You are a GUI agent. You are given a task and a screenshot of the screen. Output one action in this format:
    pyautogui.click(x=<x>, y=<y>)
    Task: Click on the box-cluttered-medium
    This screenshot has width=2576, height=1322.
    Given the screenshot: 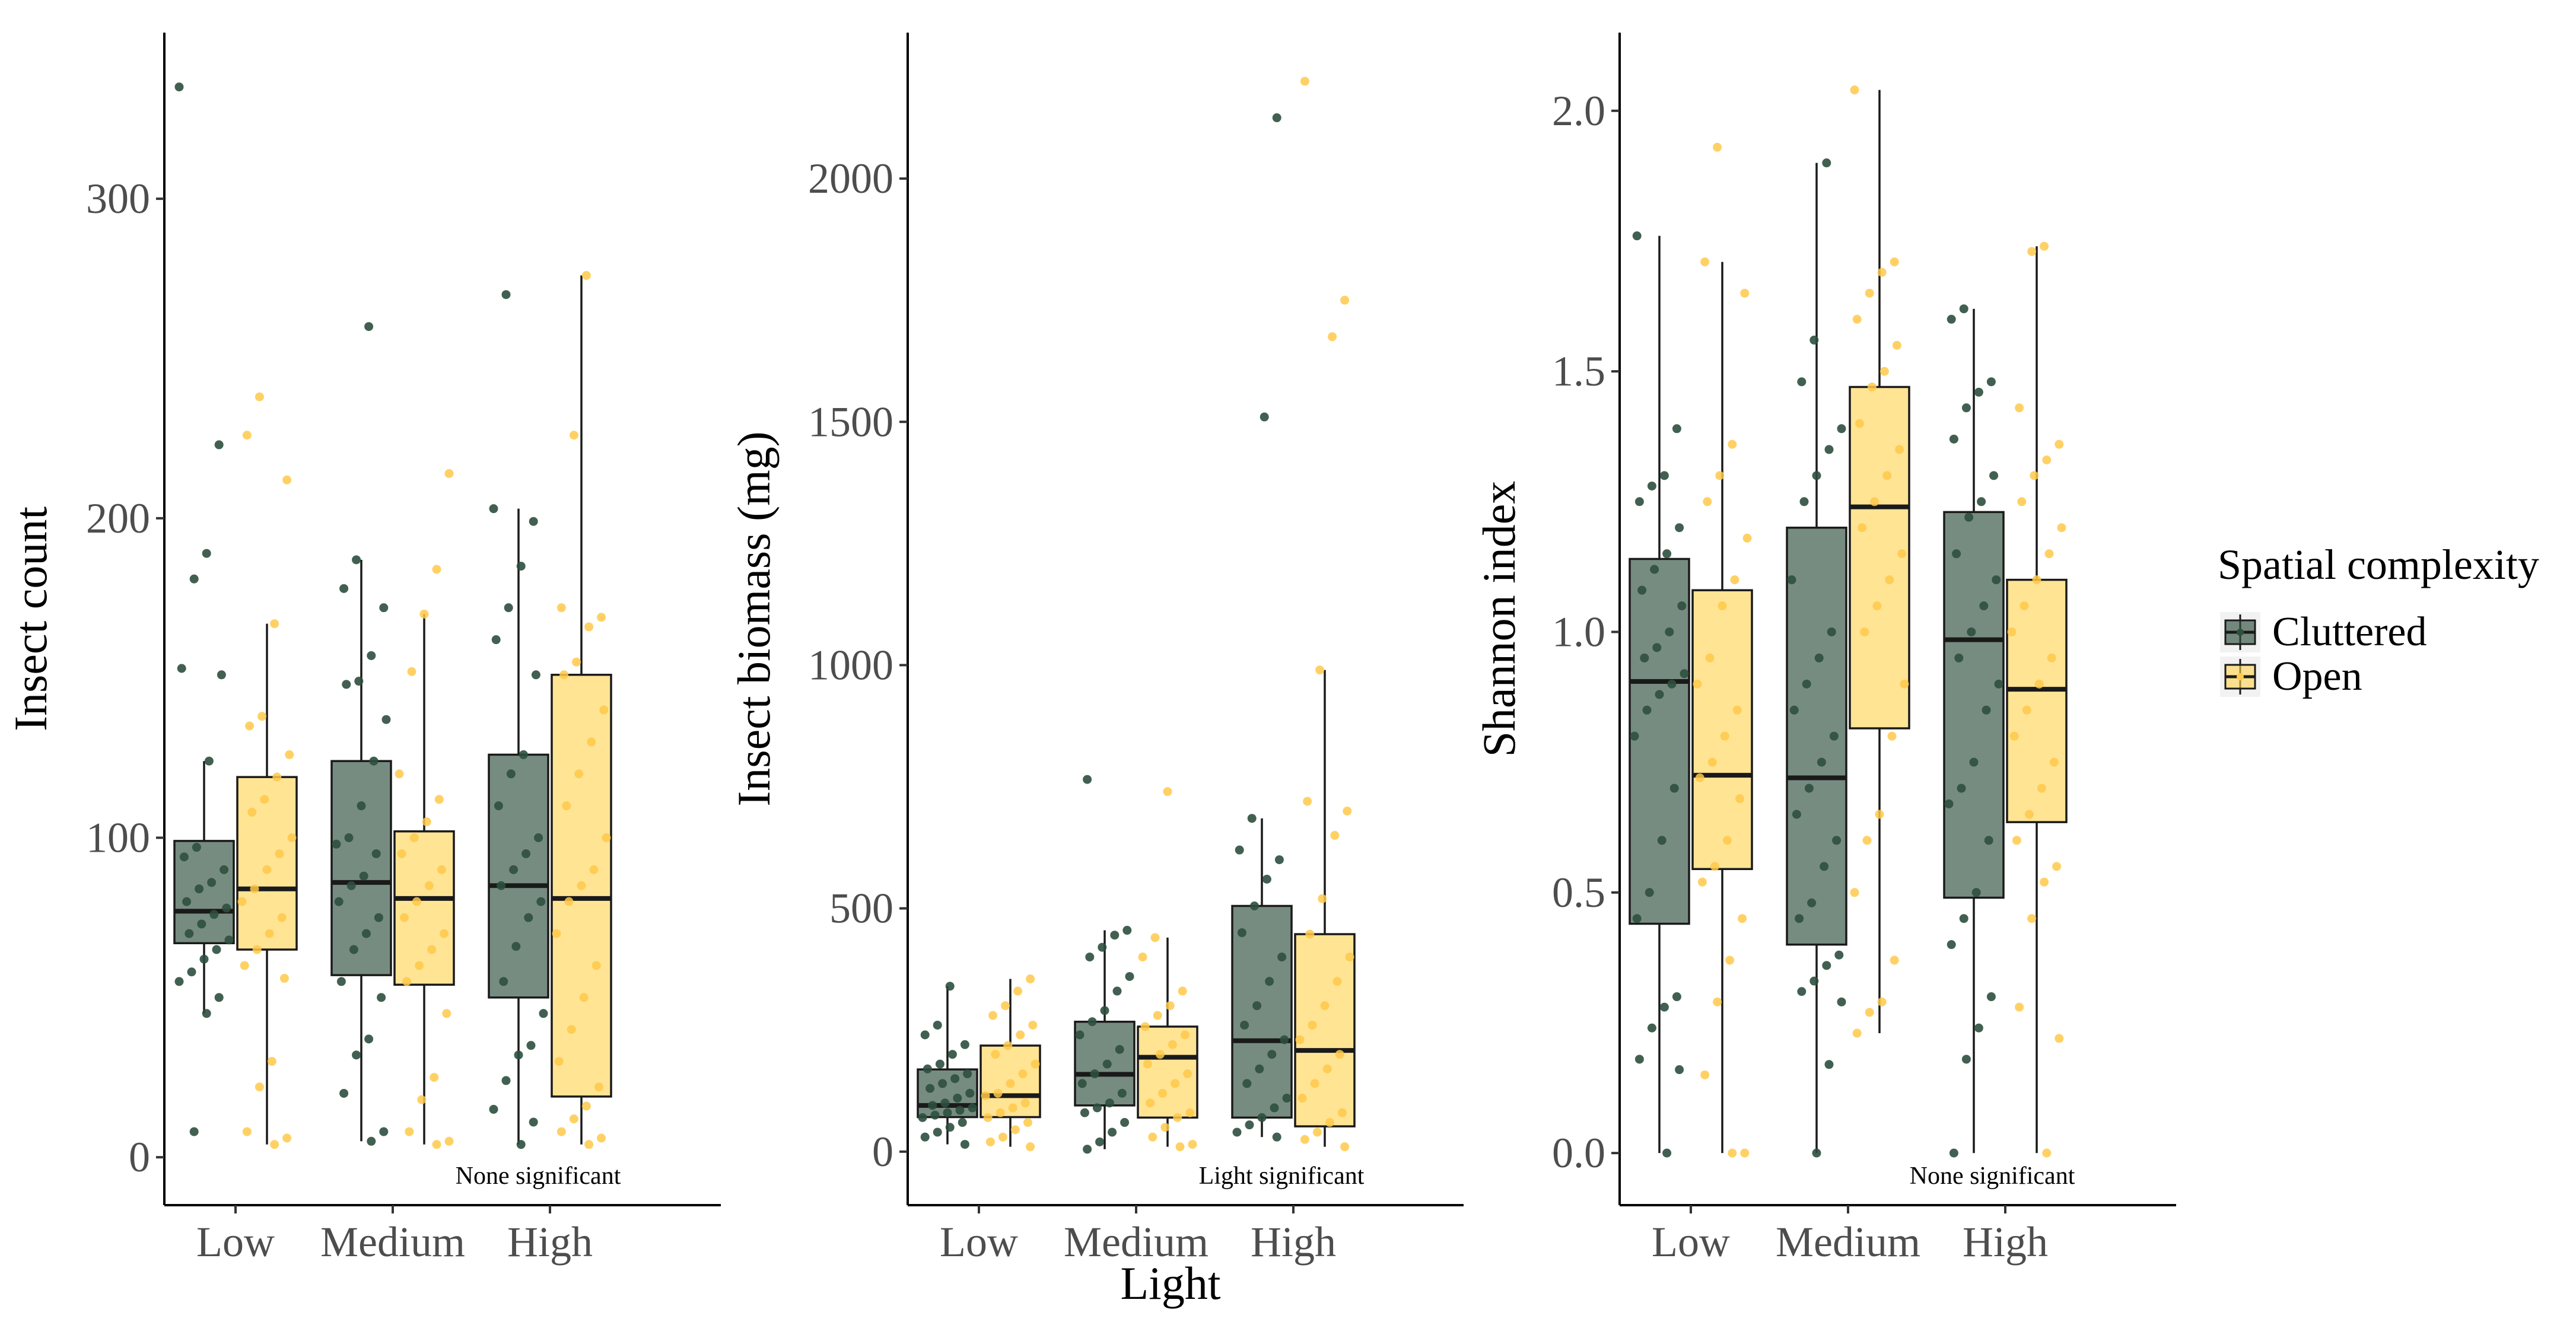 What is the action you would take?
    pyautogui.click(x=361, y=734)
    